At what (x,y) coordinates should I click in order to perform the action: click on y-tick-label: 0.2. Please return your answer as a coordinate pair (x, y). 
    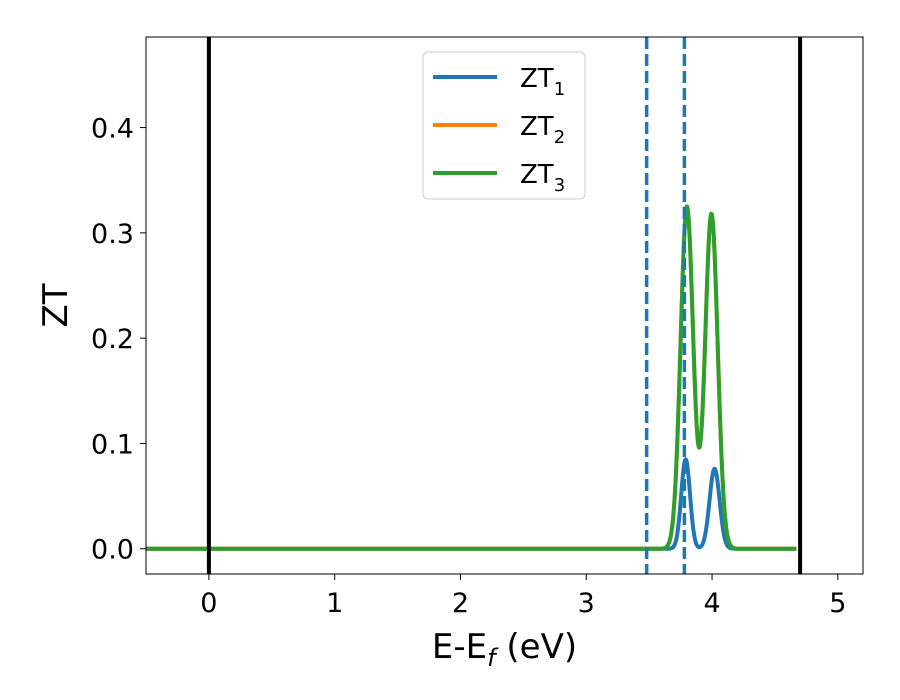
    Looking at the image, I should click on (112, 339).